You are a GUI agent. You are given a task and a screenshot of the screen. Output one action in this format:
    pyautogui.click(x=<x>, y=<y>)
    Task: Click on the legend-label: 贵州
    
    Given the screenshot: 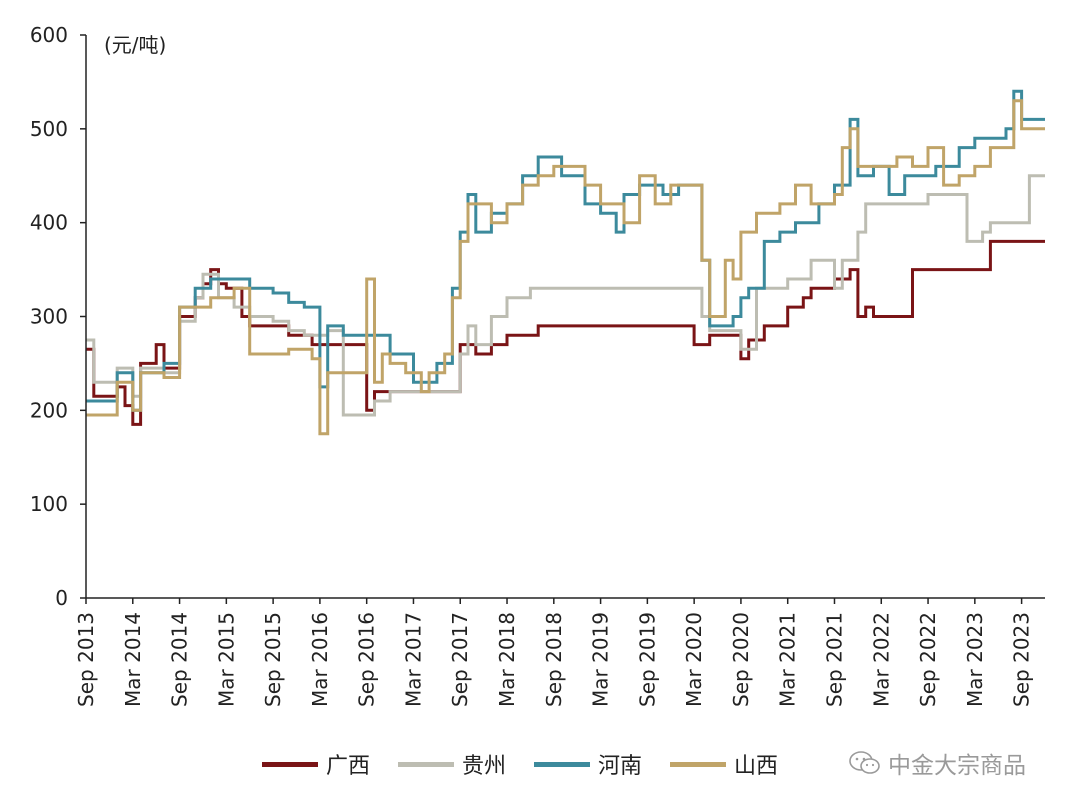 What is the action you would take?
    pyautogui.click(x=484, y=766)
    